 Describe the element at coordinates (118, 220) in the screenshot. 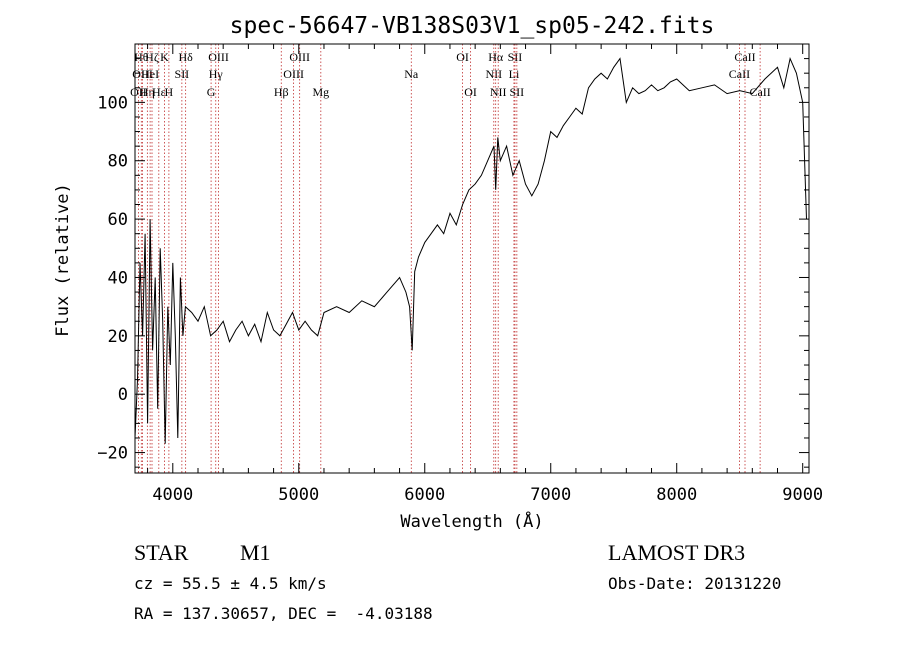

I see `y-tick-label: 60` at that location.